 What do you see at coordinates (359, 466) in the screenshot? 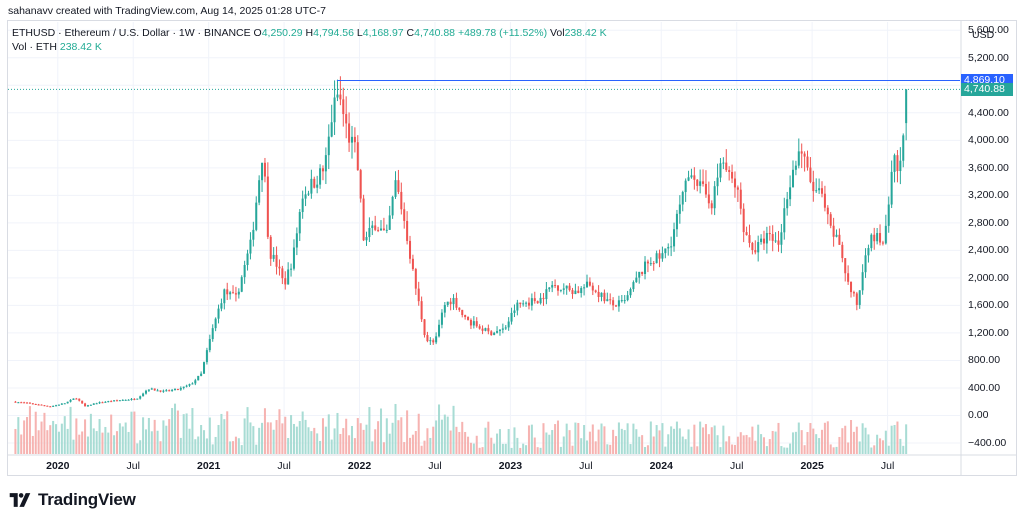
I see `time-tick-label: 2022` at bounding box center [359, 466].